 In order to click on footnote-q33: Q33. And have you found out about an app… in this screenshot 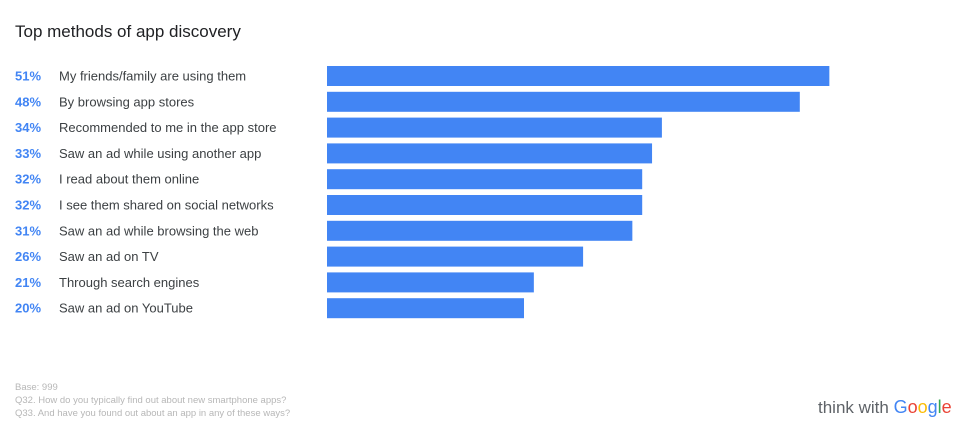, I will do `click(153, 413)`.